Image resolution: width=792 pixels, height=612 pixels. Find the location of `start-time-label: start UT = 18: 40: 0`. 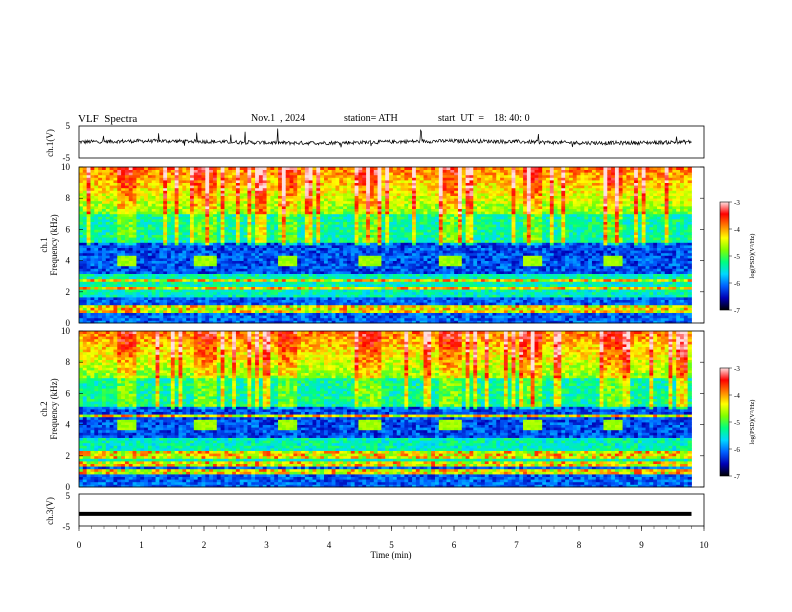

start-time-label: start UT = 18: 40: 0 is located at coordinates (484, 118).